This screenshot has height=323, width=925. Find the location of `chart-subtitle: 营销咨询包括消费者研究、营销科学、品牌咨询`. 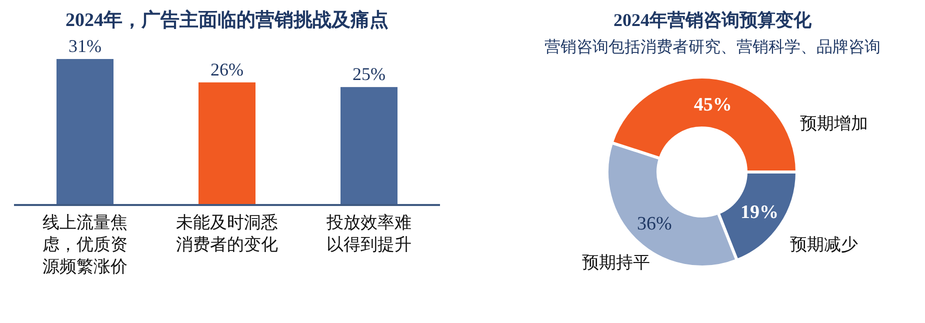

chart-subtitle: 营销咨询包括消费者研究、营销科学、品牌咨询 is located at coordinates (712, 46).